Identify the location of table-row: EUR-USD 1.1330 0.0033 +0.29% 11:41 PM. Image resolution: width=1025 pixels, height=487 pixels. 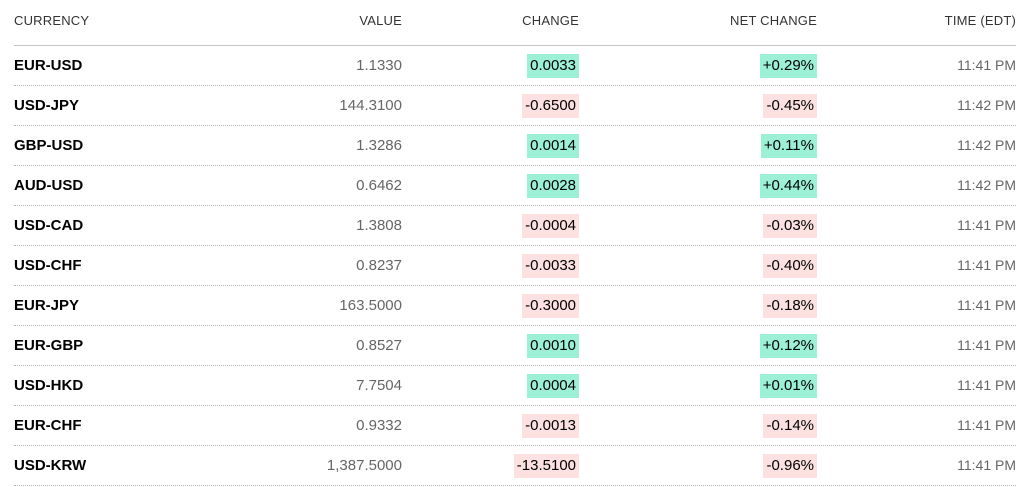
(515, 66).